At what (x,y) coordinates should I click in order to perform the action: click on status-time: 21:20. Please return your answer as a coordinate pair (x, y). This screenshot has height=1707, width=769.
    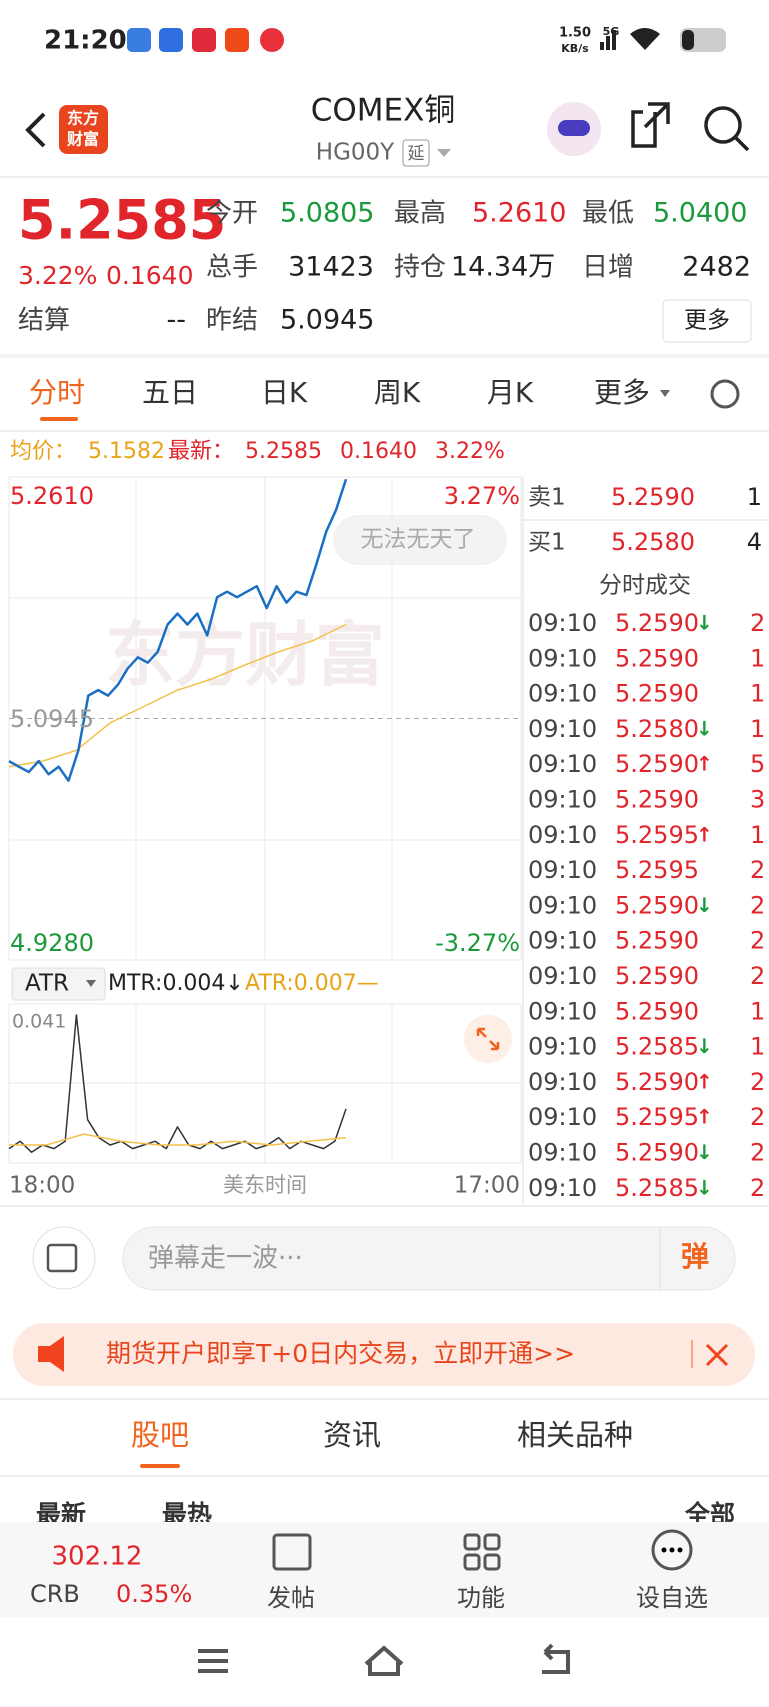
    Looking at the image, I should click on (85, 41).